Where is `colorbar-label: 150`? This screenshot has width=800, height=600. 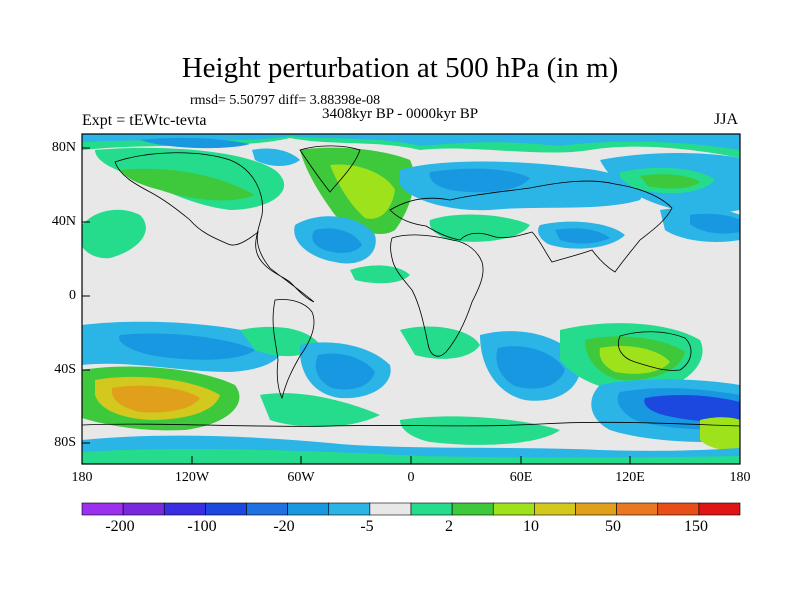
colorbar-label: 150 is located at coordinates (696, 526).